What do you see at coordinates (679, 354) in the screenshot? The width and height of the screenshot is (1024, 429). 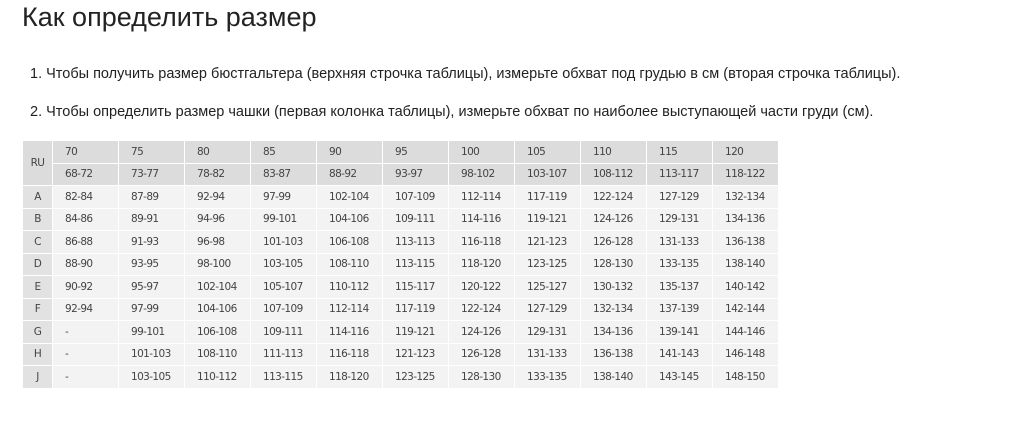 I see `bust-range-cell: 141-143` at bounding box center [679, 354].